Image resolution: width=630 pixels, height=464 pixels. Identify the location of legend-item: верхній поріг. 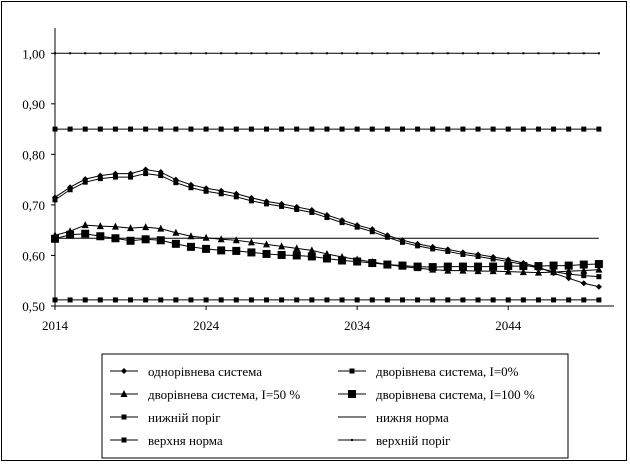
(394, 440).